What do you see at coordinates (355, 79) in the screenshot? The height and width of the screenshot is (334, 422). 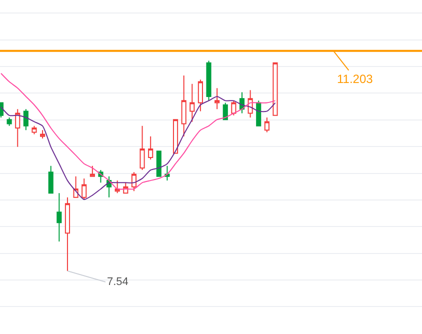 I see `text: 11.203` at bounding box center [355, 79].